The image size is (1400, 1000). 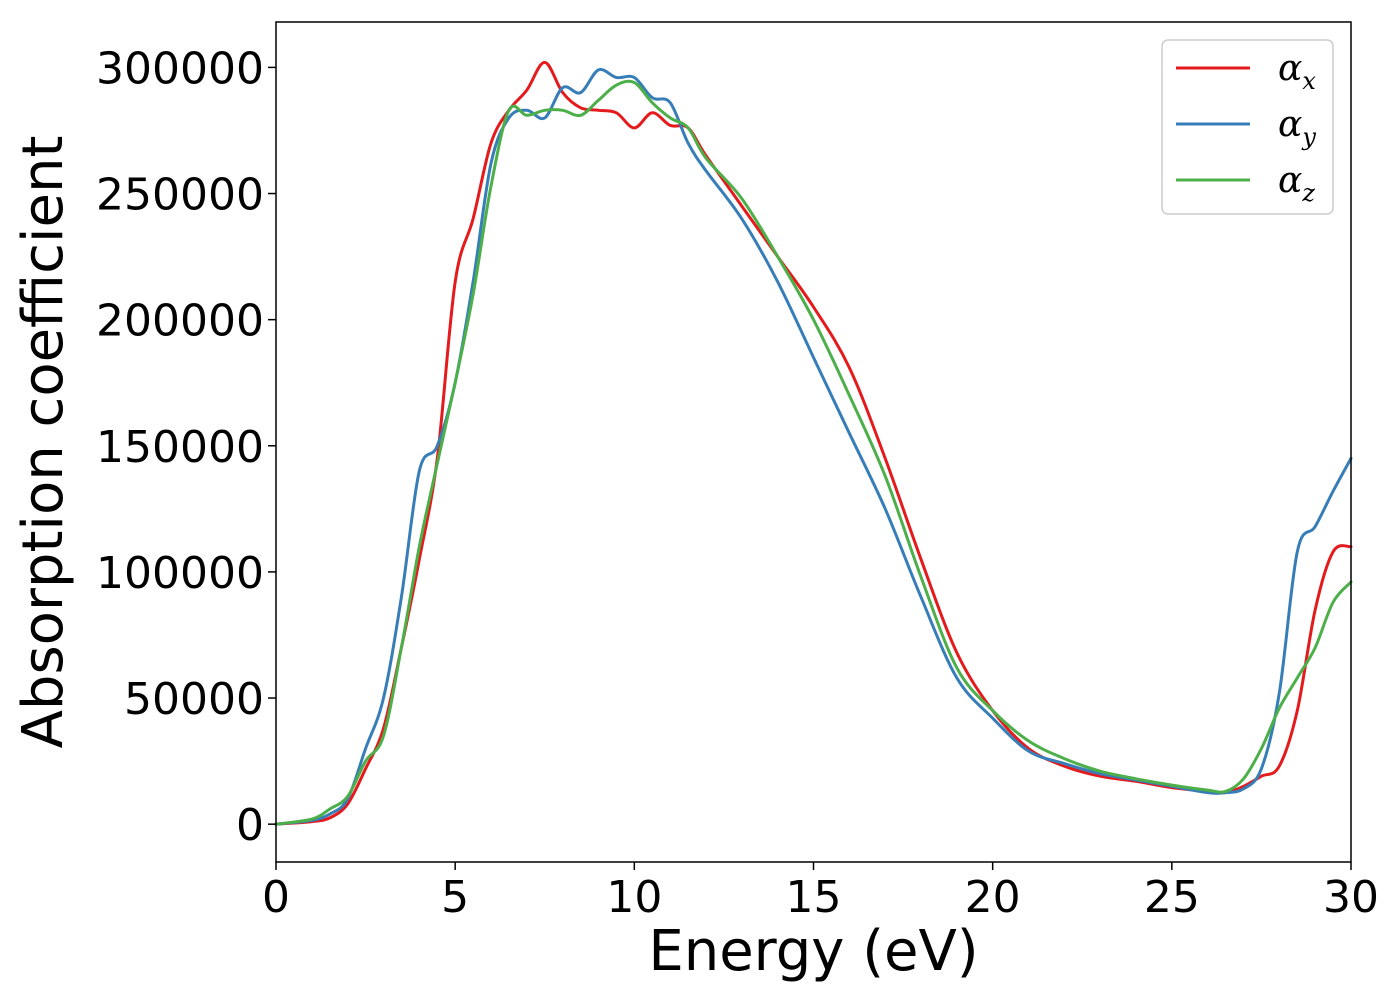 What do you see at coordinates (180, 447) in the screenshot?
I see `y-tick-label: 150000` at bounding box center [180, 447].